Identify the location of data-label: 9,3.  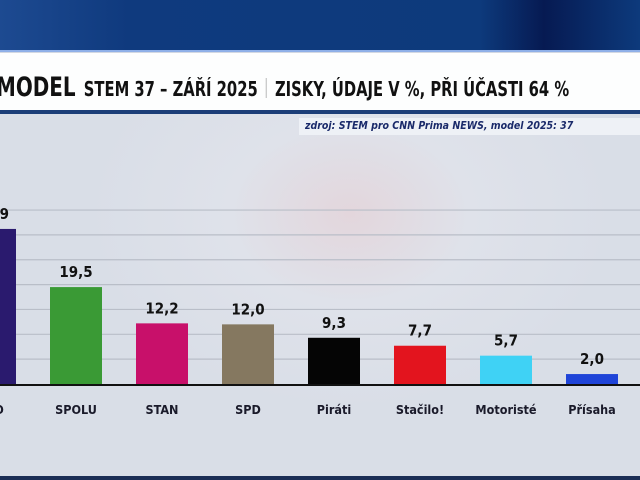
(334, 323).